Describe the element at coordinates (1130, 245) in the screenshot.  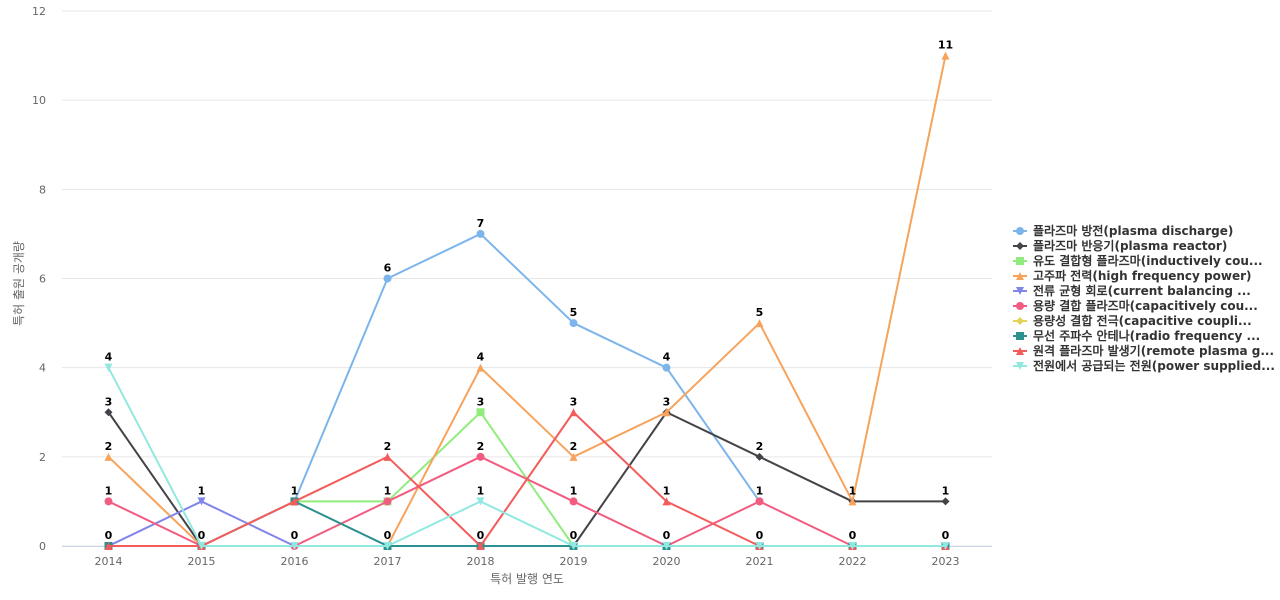
I see `legend-label: 플라즈마 반응기(plasma reactor)` at that location.